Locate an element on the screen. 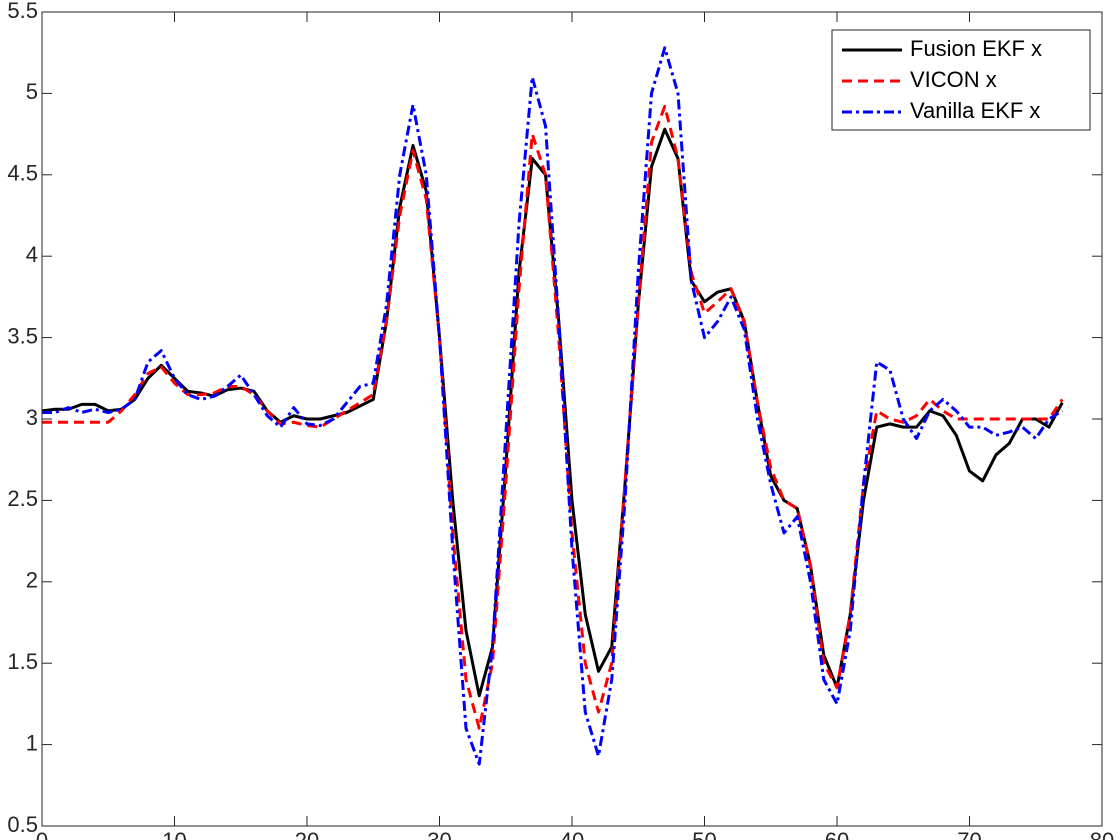 Image resolution: width=1120 pixels, height=840 pixels. legend-label: Vanilla EKF x is located at coordinates (975, 110).